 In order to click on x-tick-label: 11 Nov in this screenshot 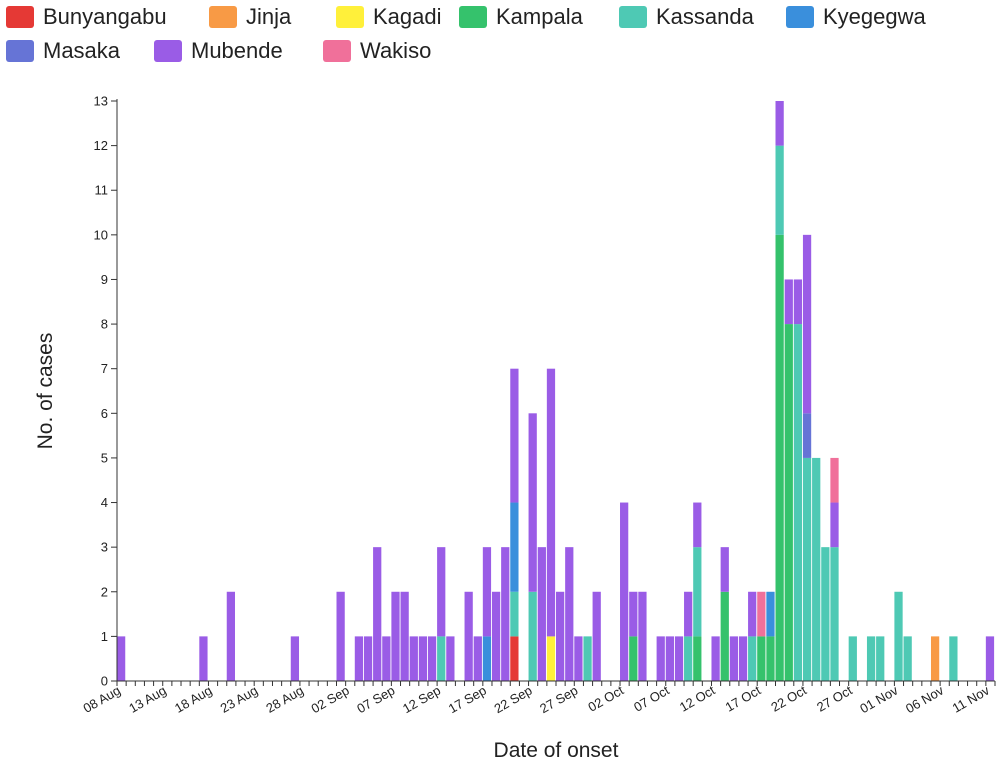, I will do `click(971, 698)`.